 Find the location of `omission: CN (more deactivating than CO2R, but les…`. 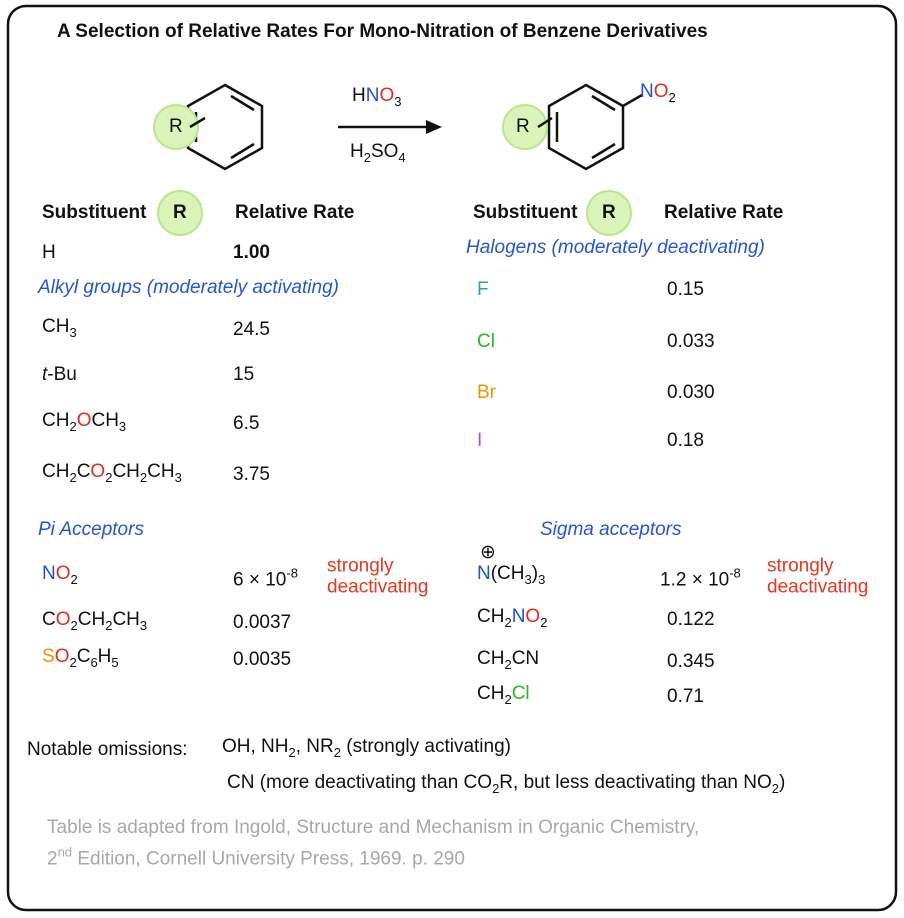

omission: CN (more deactivating than CO2R, but les… is located at coordinates (506, 786).